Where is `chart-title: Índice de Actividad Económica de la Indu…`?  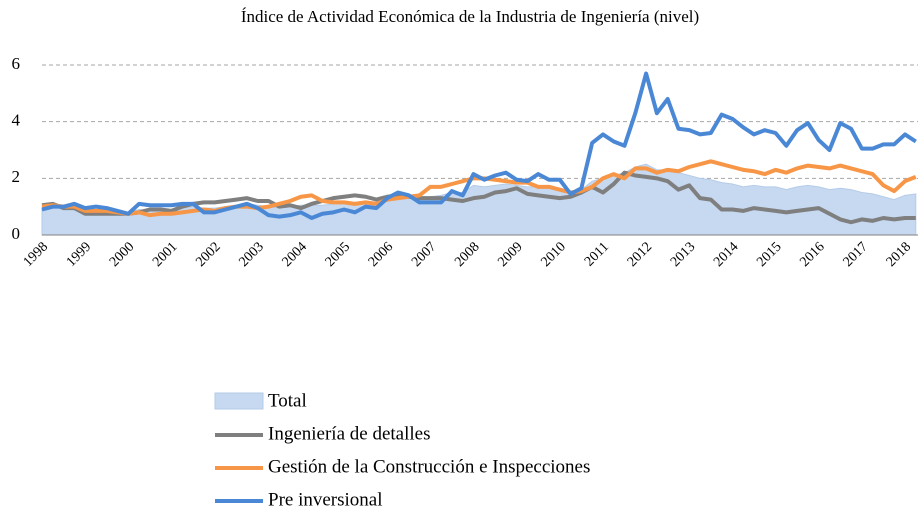 chart-title: Índice de Actividad Económica de la Indu… is located at coordinates (470, 16).